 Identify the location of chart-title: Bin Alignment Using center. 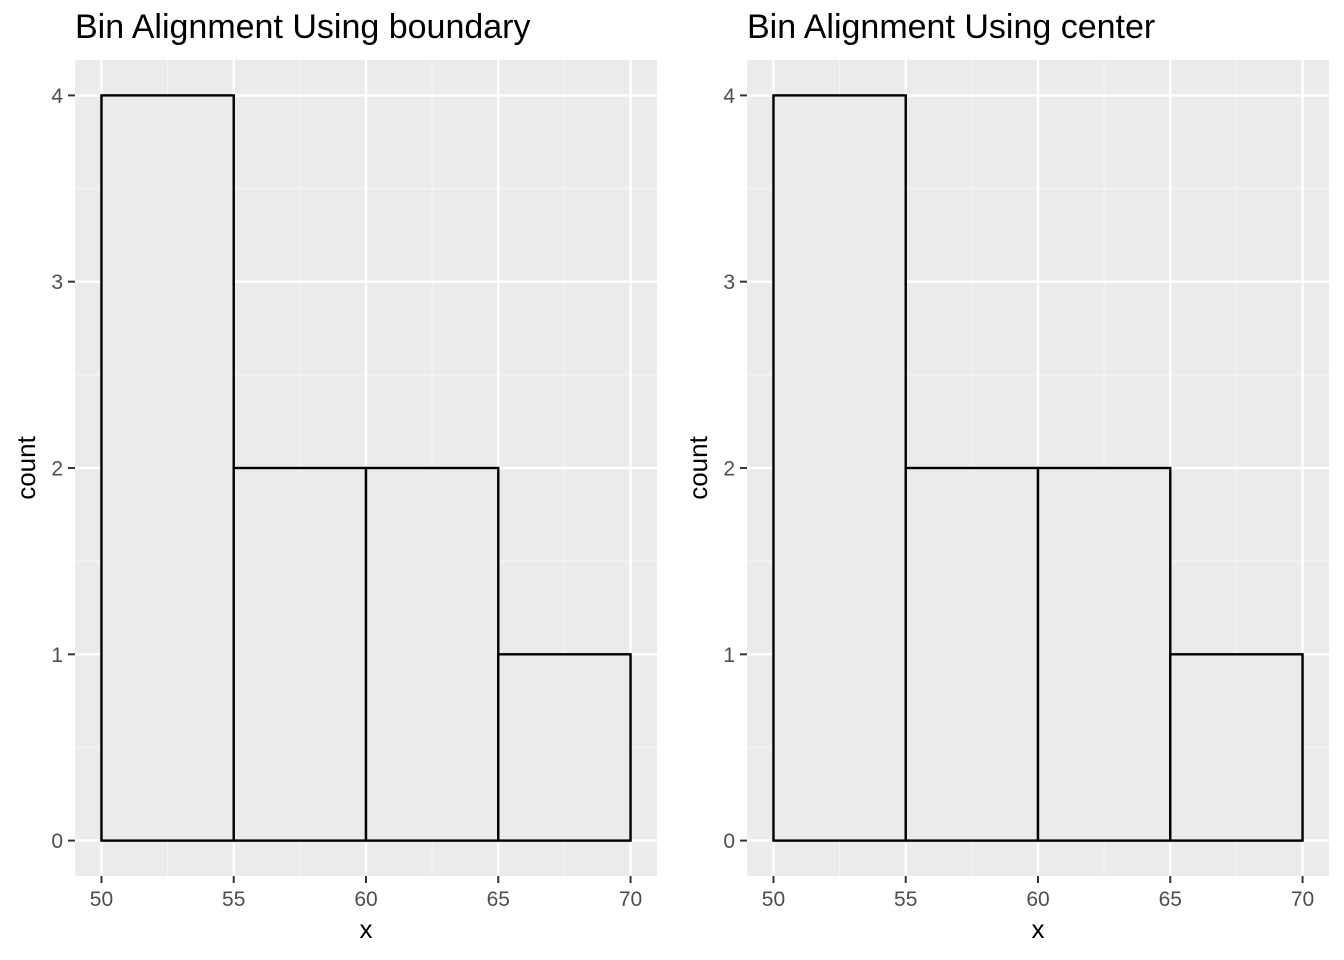
(951, 27).